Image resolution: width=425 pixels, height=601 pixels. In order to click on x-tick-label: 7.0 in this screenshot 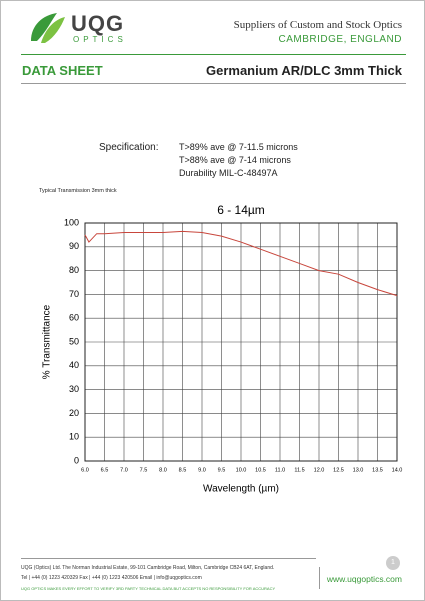, I will do `click(124, 470)`.